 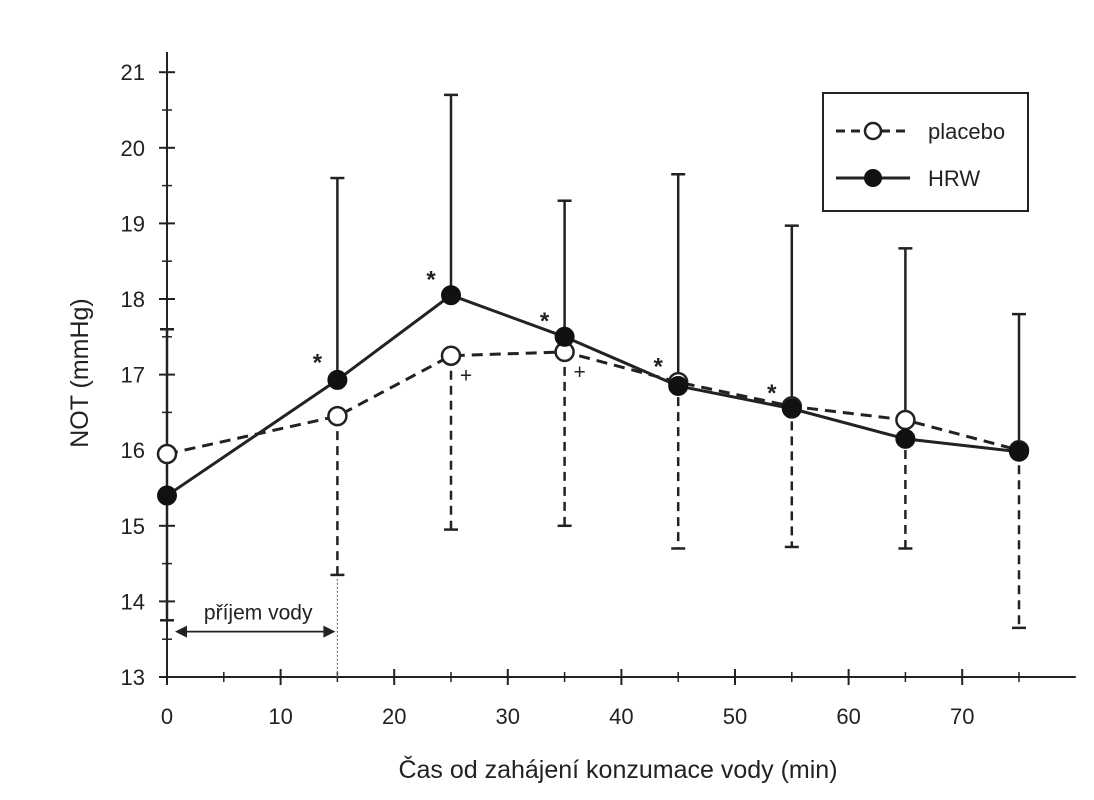 What do you see at coordinates (133, 375) in the screenshot?
I see `y-tick-label: 17` at bounding box center [133, 375].